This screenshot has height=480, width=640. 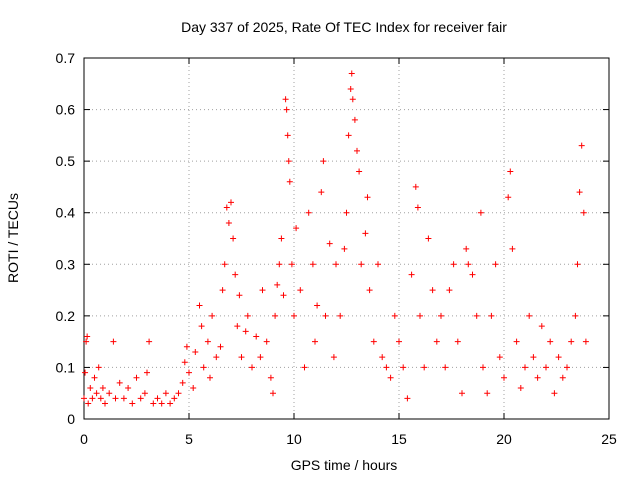 What do you see at coordinates (13, 238) in the screenshot?
I see `y-axis-label: ROTI / TECUs` at bounding box center [13, 238].